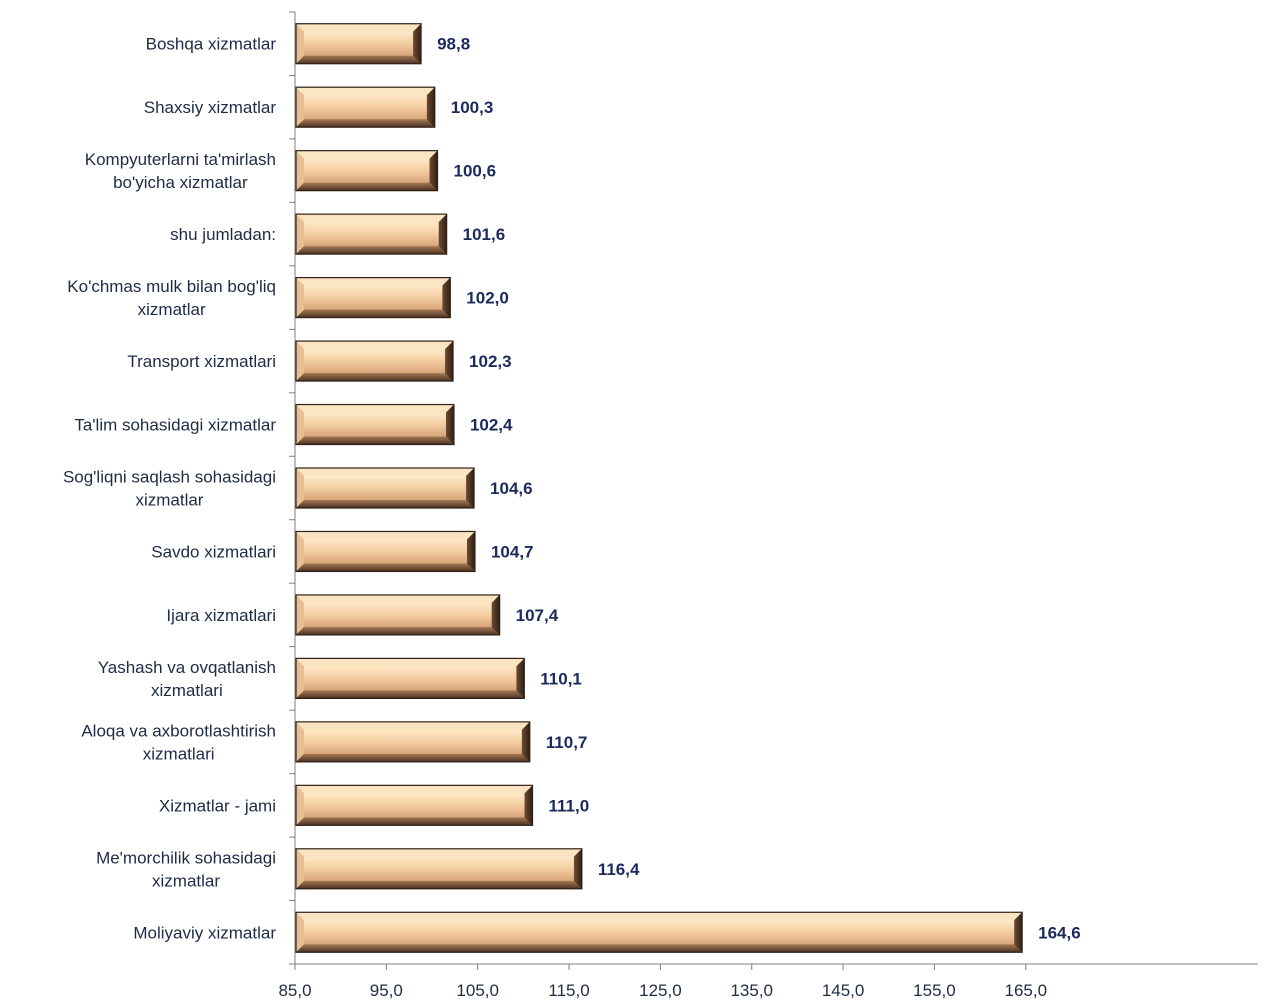  What do you see at coordinates (477, 990) in the screenshot?
I see `x-tick-label: 105,0` at bounding box center [477, 990].